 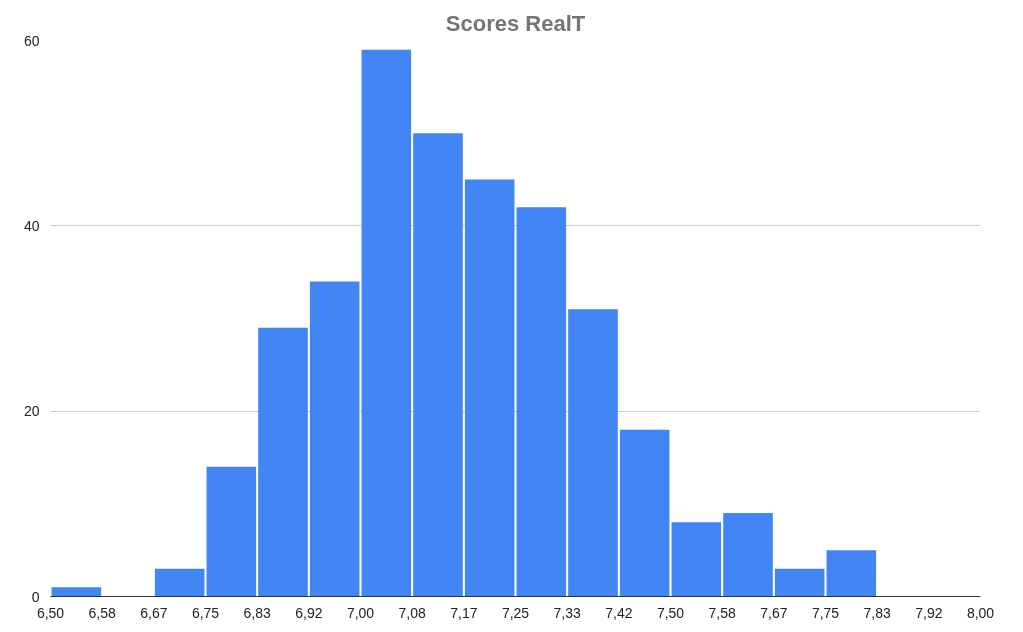 What do you see at coordinates (205, 612) in the screenshot?
I see `x-tick-label: 6,75` at bounding box center [205, 612].